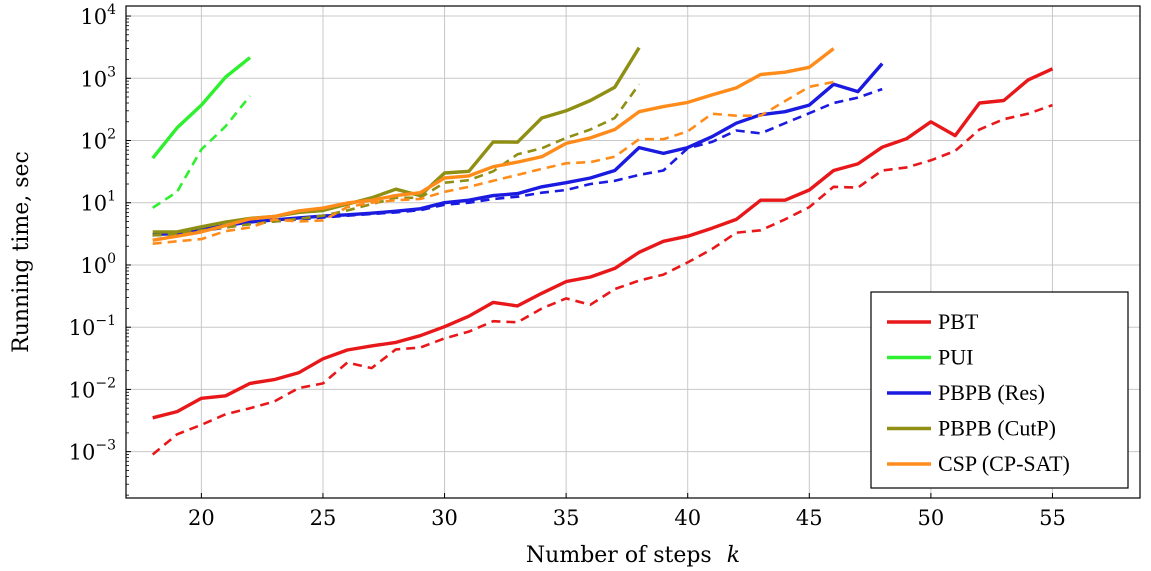 The width and height of the screenshot is (1151, 571). I want to click on x-axis-ticks: 20 25 30 35 40 45 50 55, so click(627, 511).